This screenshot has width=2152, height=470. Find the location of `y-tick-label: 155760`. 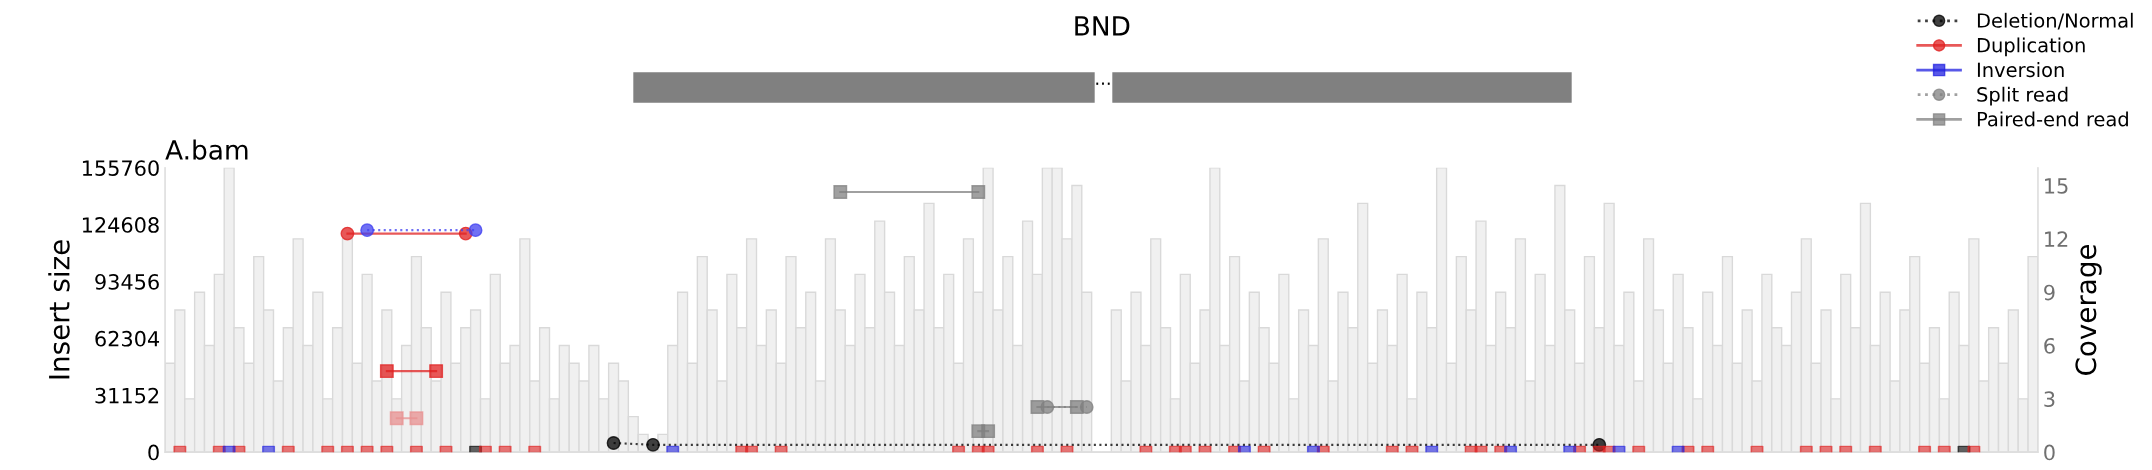

y-tick-label: 155760 is located at coordinates (120, 168).